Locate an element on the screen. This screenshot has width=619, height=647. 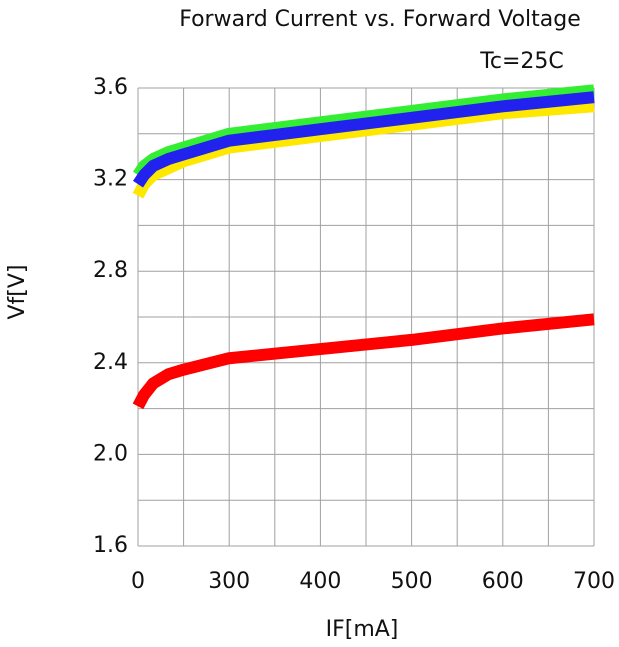
chart-title: Forward Current vs. Forward Voltage is located at coordinates (380, 19).